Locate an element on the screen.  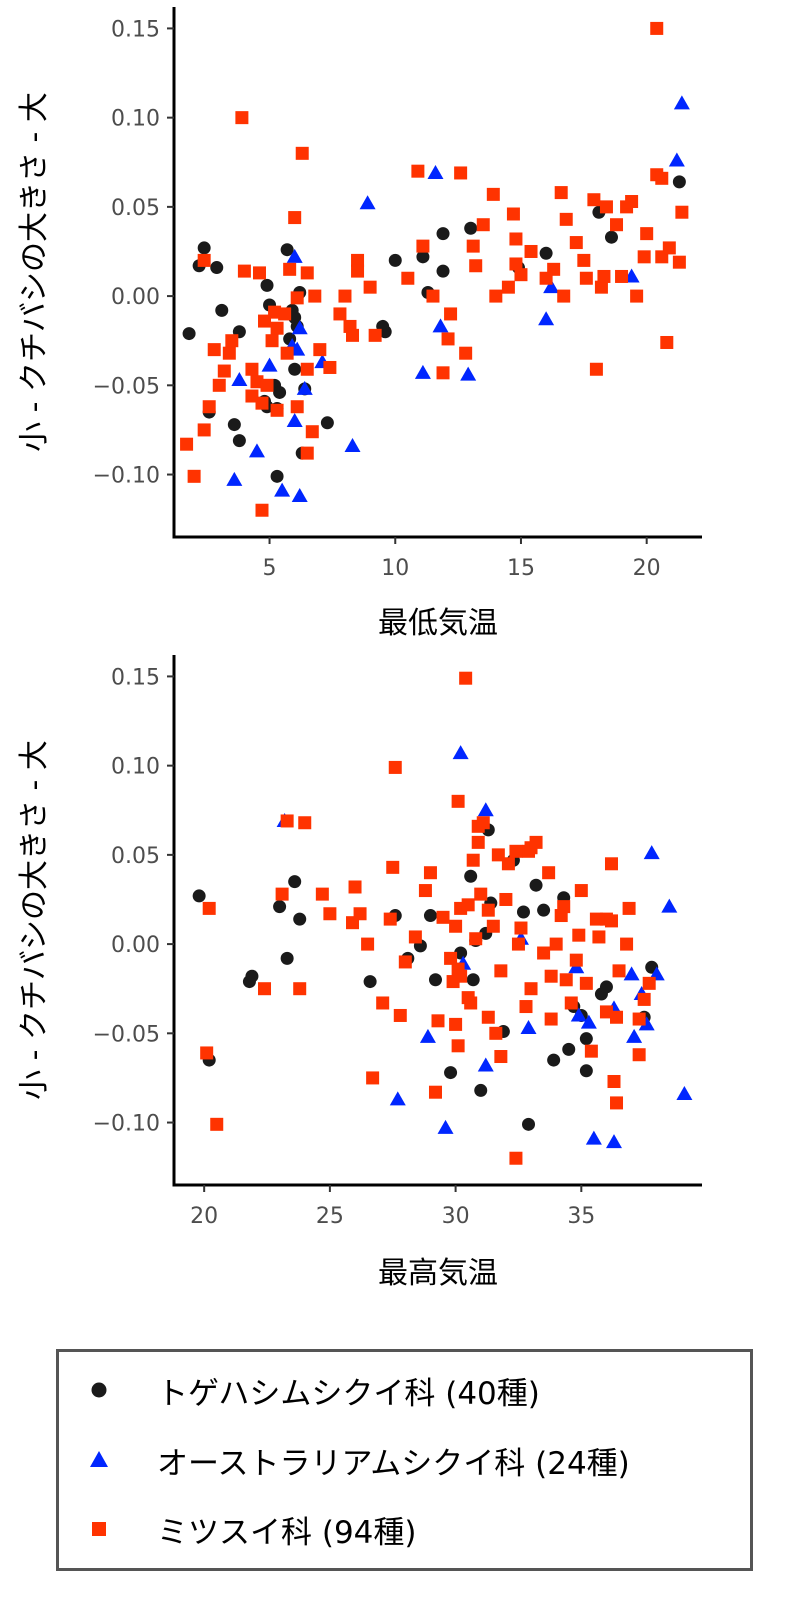
x-axis-title: 最低気温 is located at coordinates (438, 623).